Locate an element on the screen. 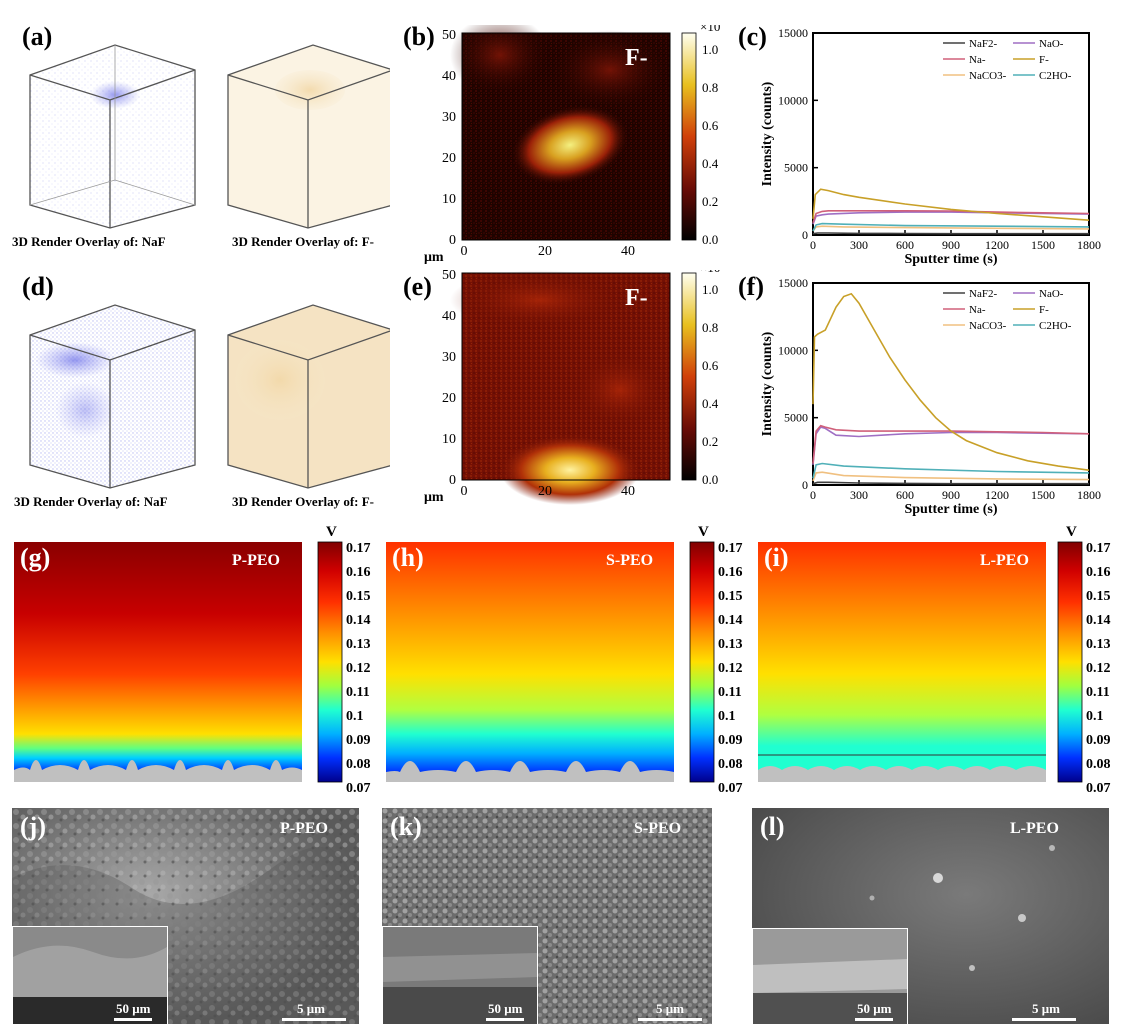 The image size is (1121, 1028). sem-scale-k: 5 μm is located at coordinates (670, 1008).